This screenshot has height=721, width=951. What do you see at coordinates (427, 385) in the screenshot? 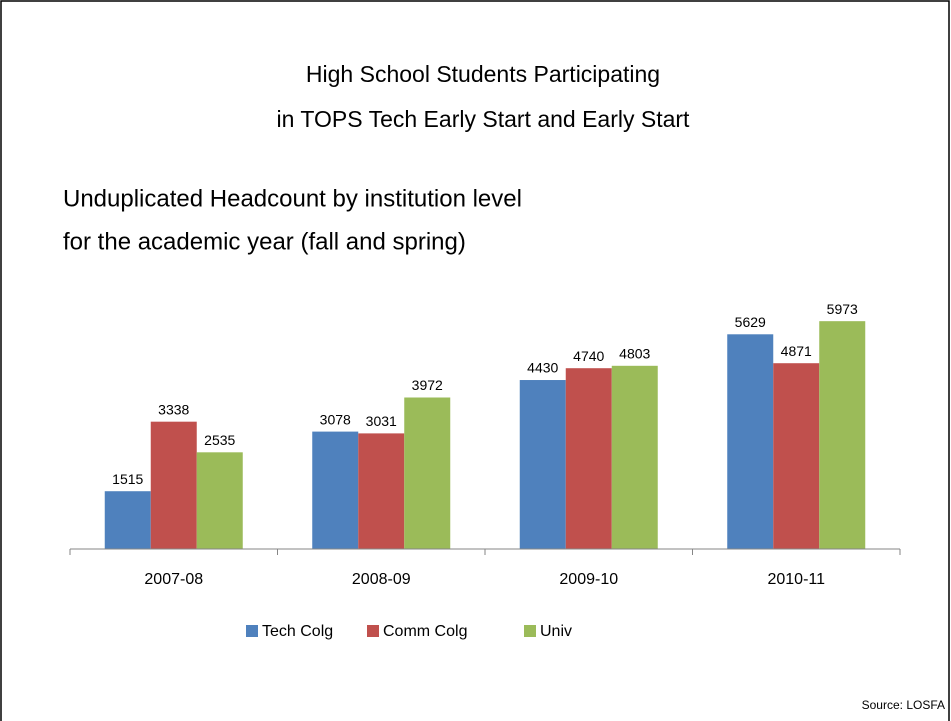
I see `data-label: 3972` at bounding box center [427, 385].